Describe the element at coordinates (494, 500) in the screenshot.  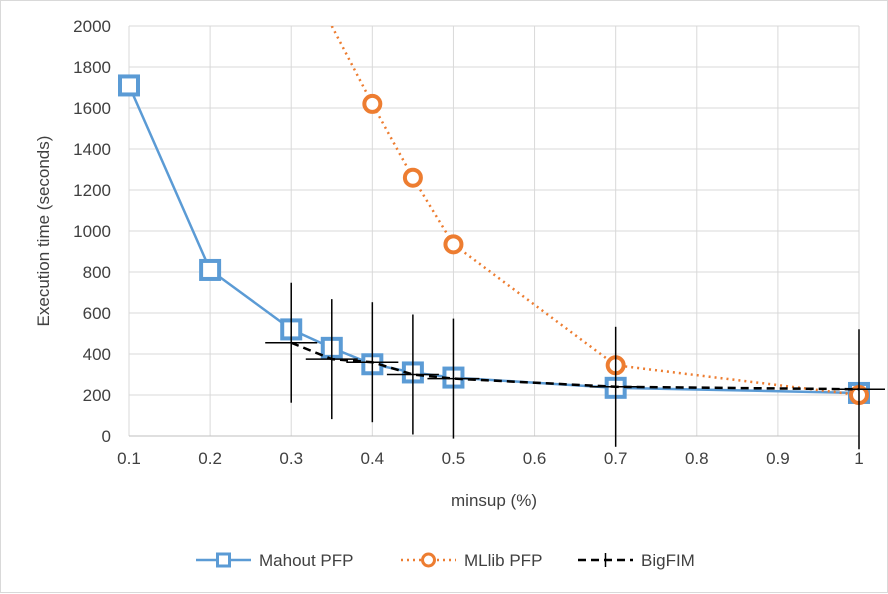
I see `x-axis-title: minsup (%)` at that location.